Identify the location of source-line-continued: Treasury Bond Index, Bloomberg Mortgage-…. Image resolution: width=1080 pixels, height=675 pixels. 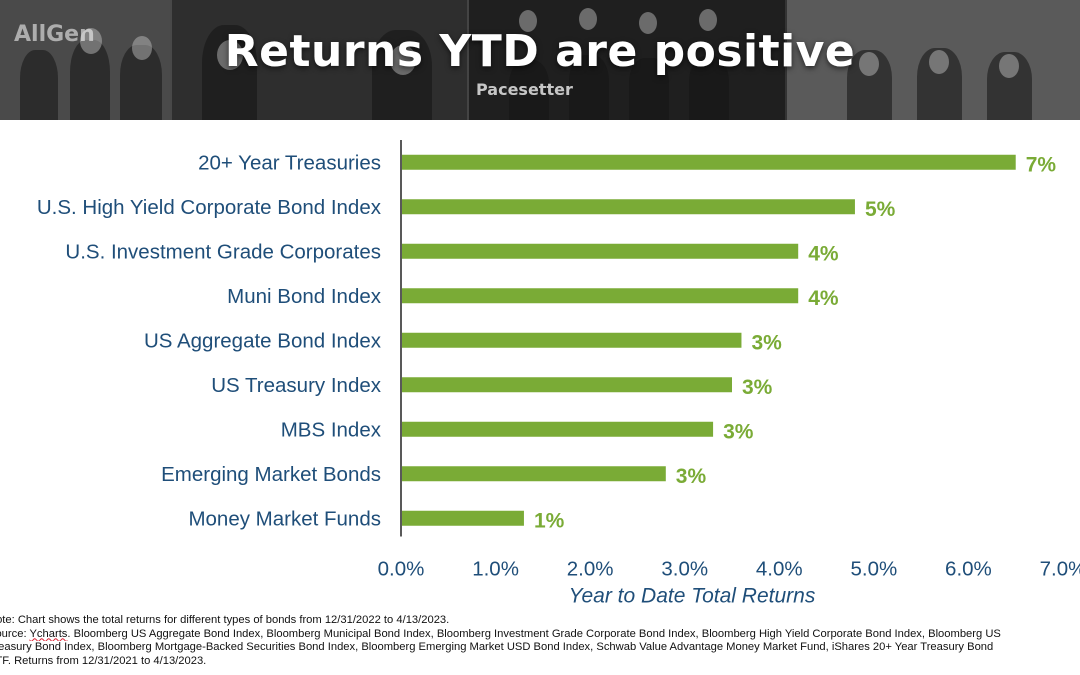
(497, 647).